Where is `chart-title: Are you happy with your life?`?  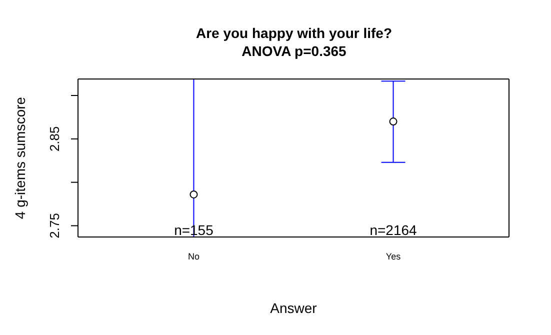 chart-title: Are you happy with your life? is located at coordinates (294, 33).